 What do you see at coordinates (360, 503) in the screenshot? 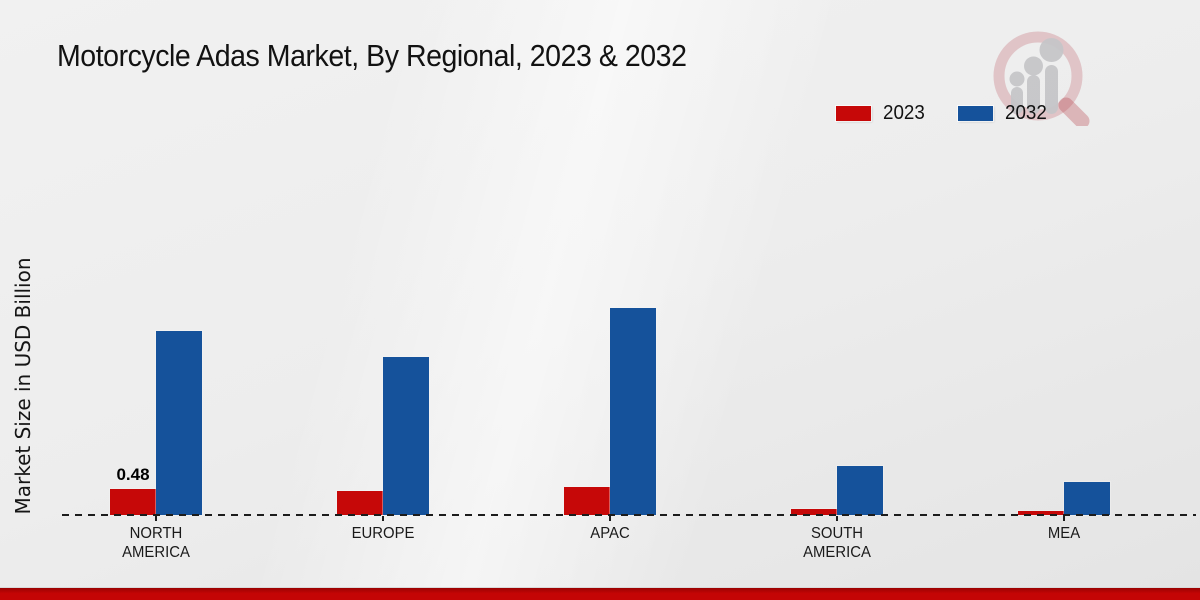
I see `bar-2023-europe` at bounding box center [360, 503].